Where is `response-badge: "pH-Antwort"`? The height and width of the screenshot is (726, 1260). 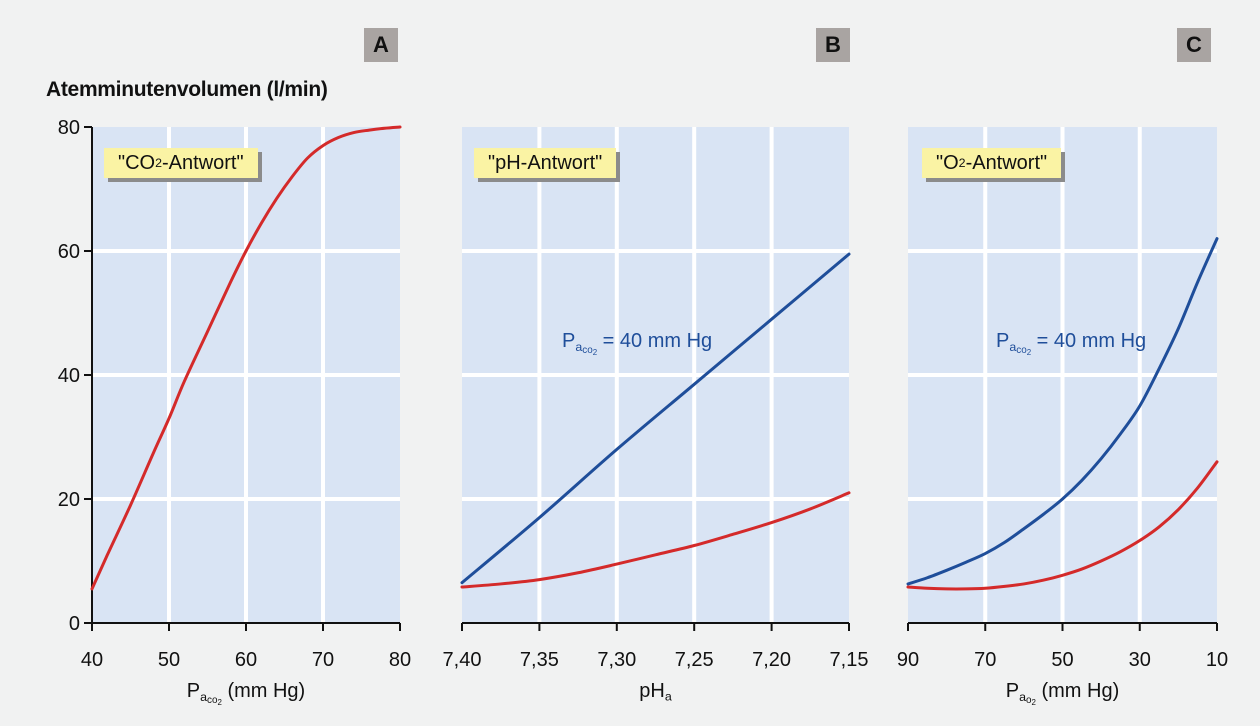
response-badge: "pH-Antwort" is located at coordinates (545, 163).